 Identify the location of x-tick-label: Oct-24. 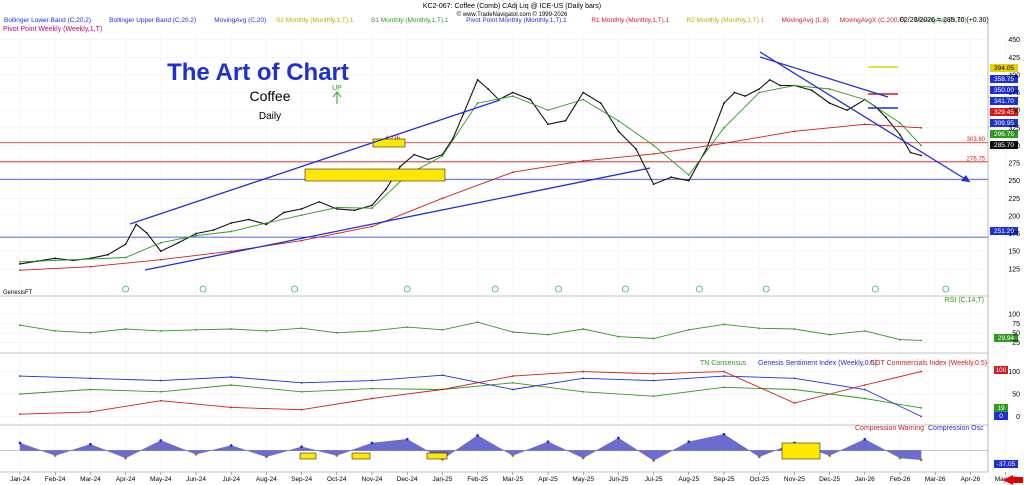
(337, 479).